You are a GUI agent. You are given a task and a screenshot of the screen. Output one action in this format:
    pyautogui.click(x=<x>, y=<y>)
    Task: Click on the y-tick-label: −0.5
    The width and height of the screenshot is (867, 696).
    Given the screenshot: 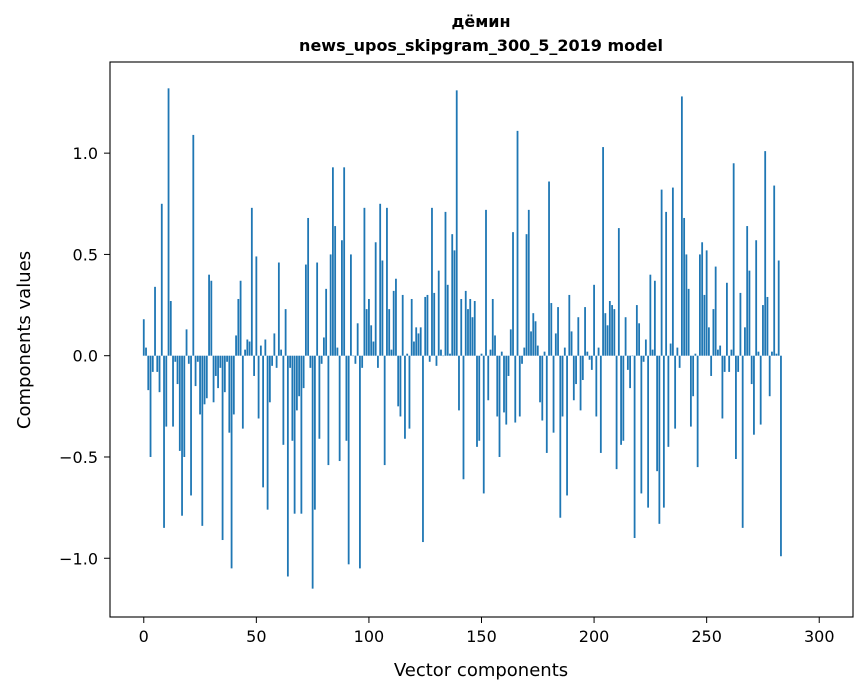 What is the action you would take?
    pyautogui.click(x=78, y=457)
    